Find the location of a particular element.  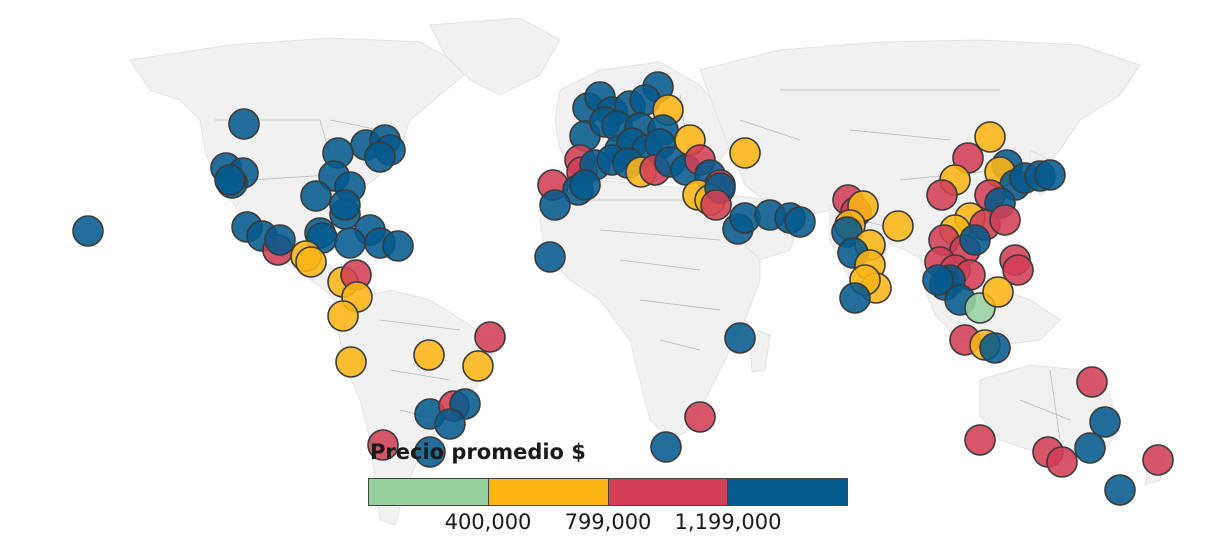

legend-color-bar is located at coordinates (608, 492).